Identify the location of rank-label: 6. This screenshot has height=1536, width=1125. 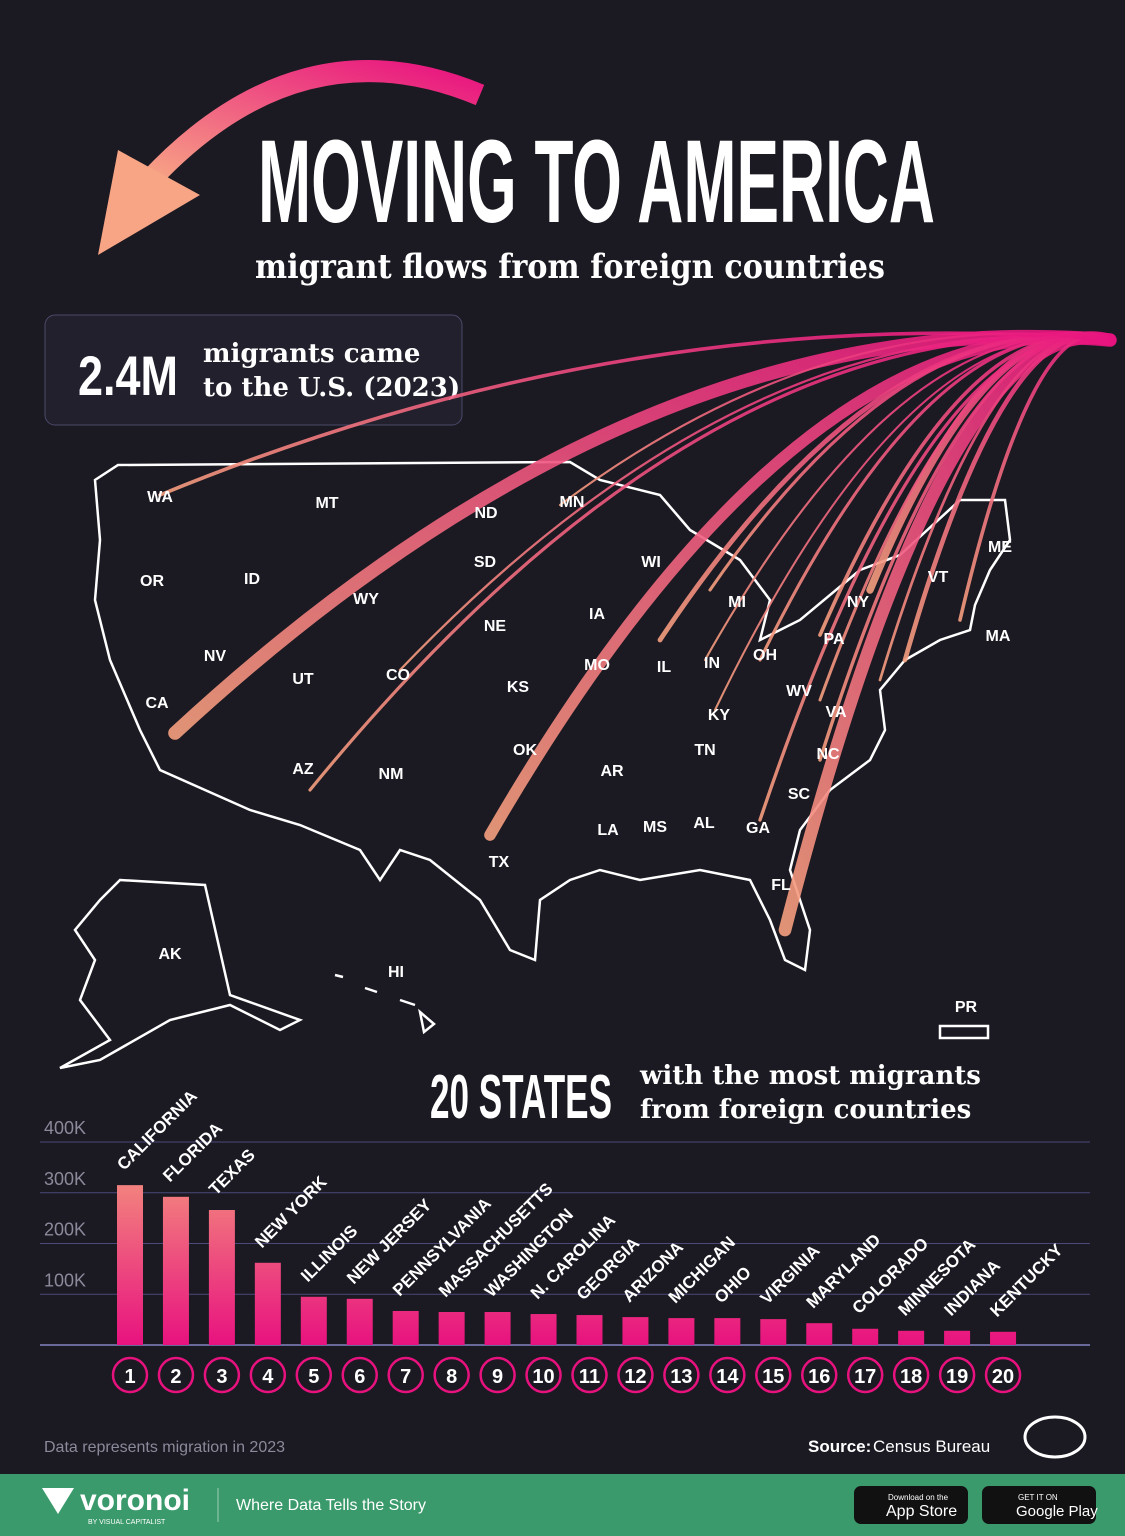
(359, 1377).